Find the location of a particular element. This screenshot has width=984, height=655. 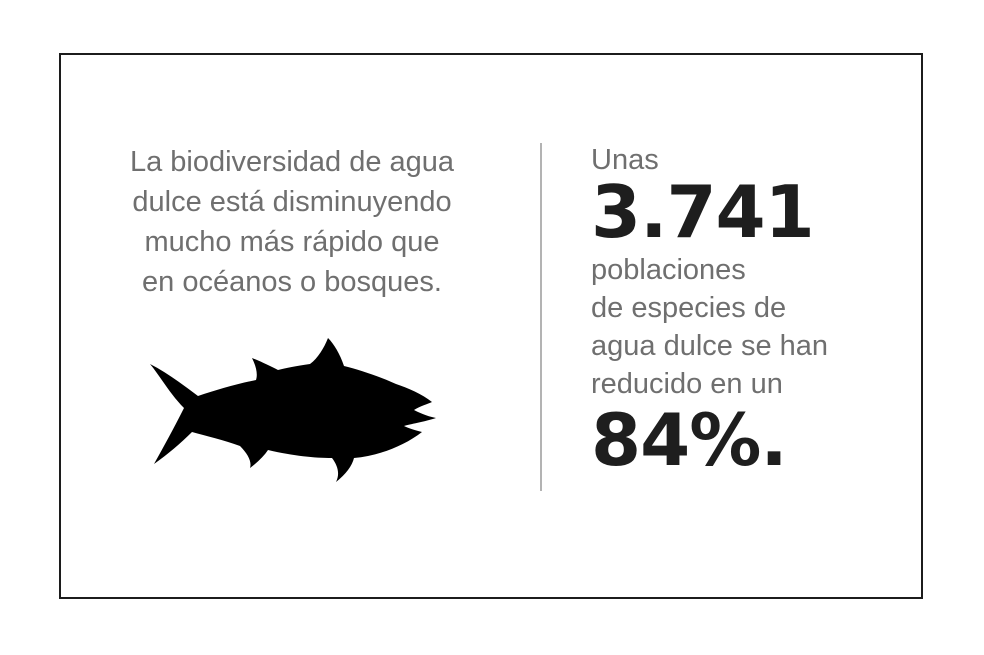

decline-percentage: 84%. is located at coordinates (689, 440).